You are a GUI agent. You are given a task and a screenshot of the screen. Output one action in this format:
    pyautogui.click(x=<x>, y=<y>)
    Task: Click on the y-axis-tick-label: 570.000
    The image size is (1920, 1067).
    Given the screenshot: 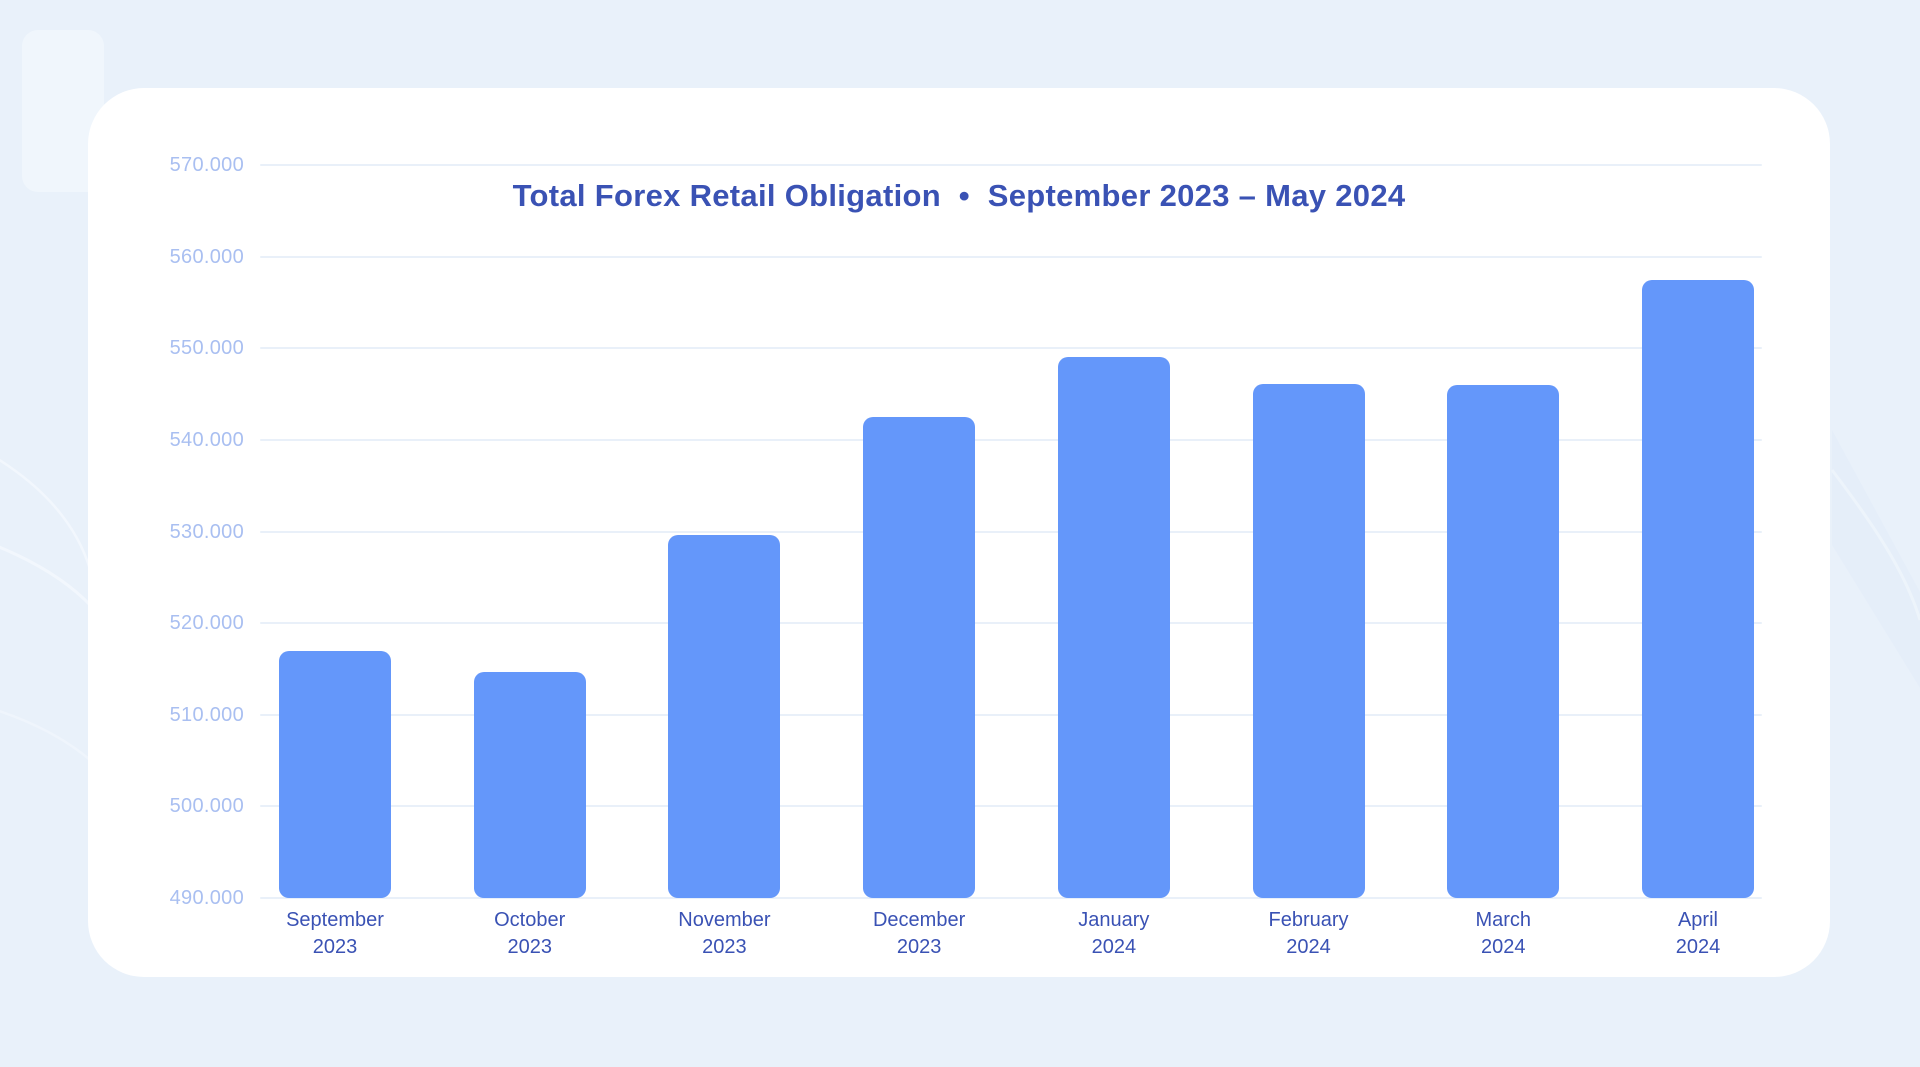 What is the action you would take?
    pyautogui.click(x=206, y=165)
    